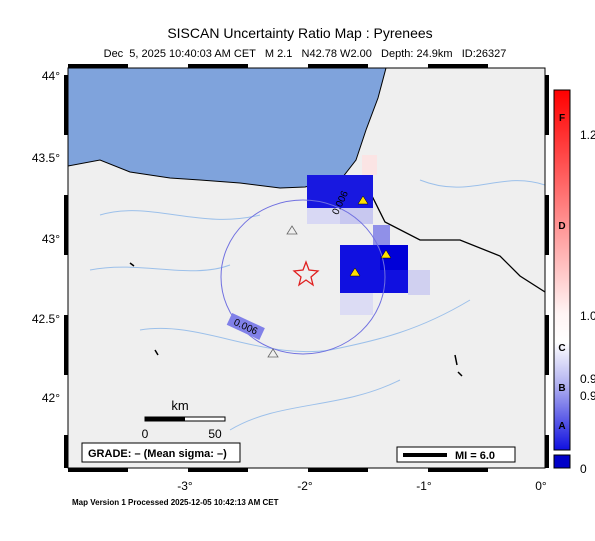 The width and height of the screenshot is (595, 541). What do you see at coordinates (562, 461) in the screenshot?
I see `colorbar-min` at bounding box center [562, 461].